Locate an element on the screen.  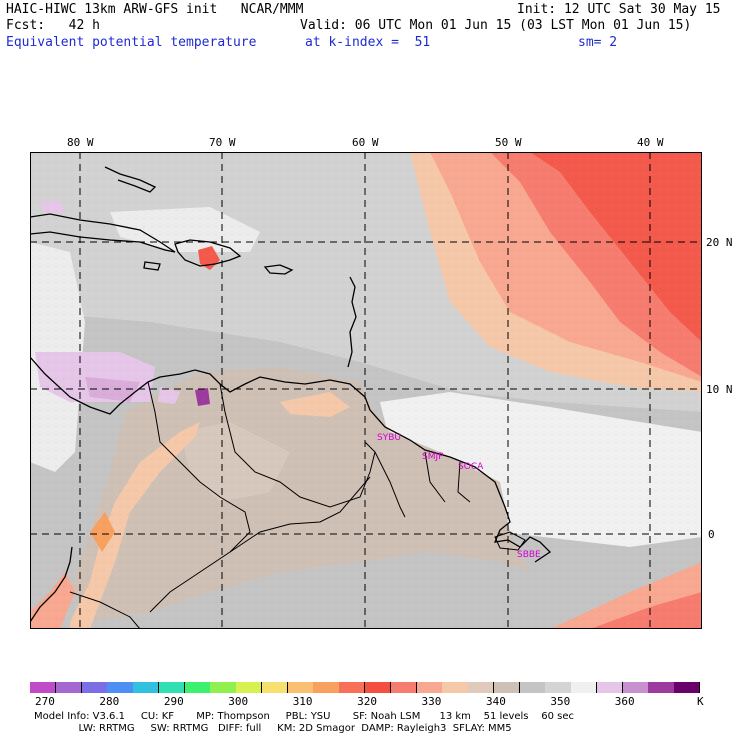
model-title: HAIC-HIWC 13km ARW-GFS init NCAR/MMM is located at coordinates (155, 9).